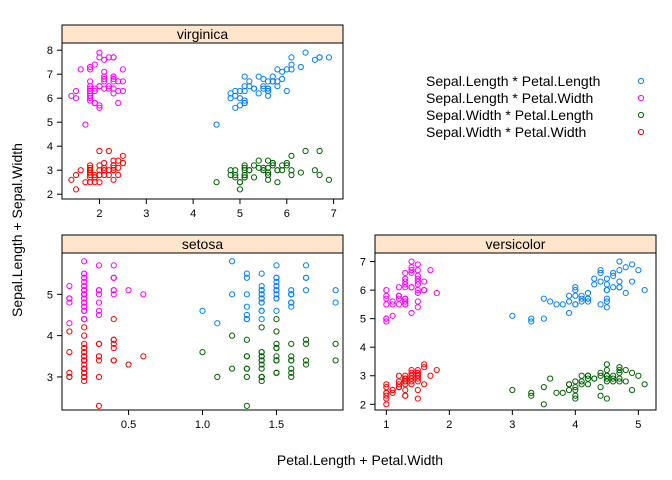  I want to click on y-tick-label: 7, so click(50, 75).